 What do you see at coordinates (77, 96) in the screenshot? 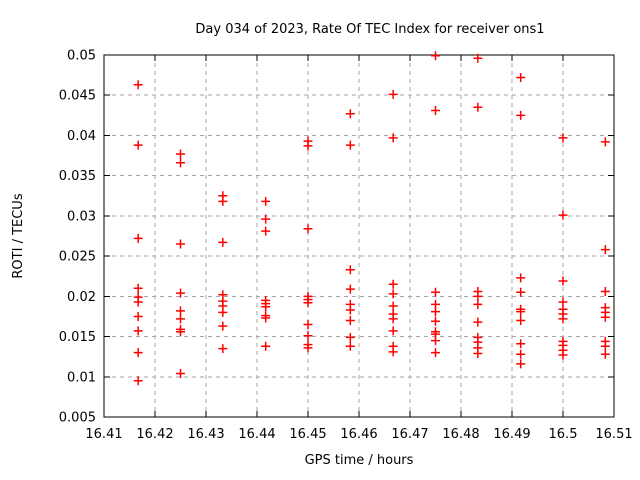
I see `y-tick-label: 0.045` at bounding box center [77, 96].